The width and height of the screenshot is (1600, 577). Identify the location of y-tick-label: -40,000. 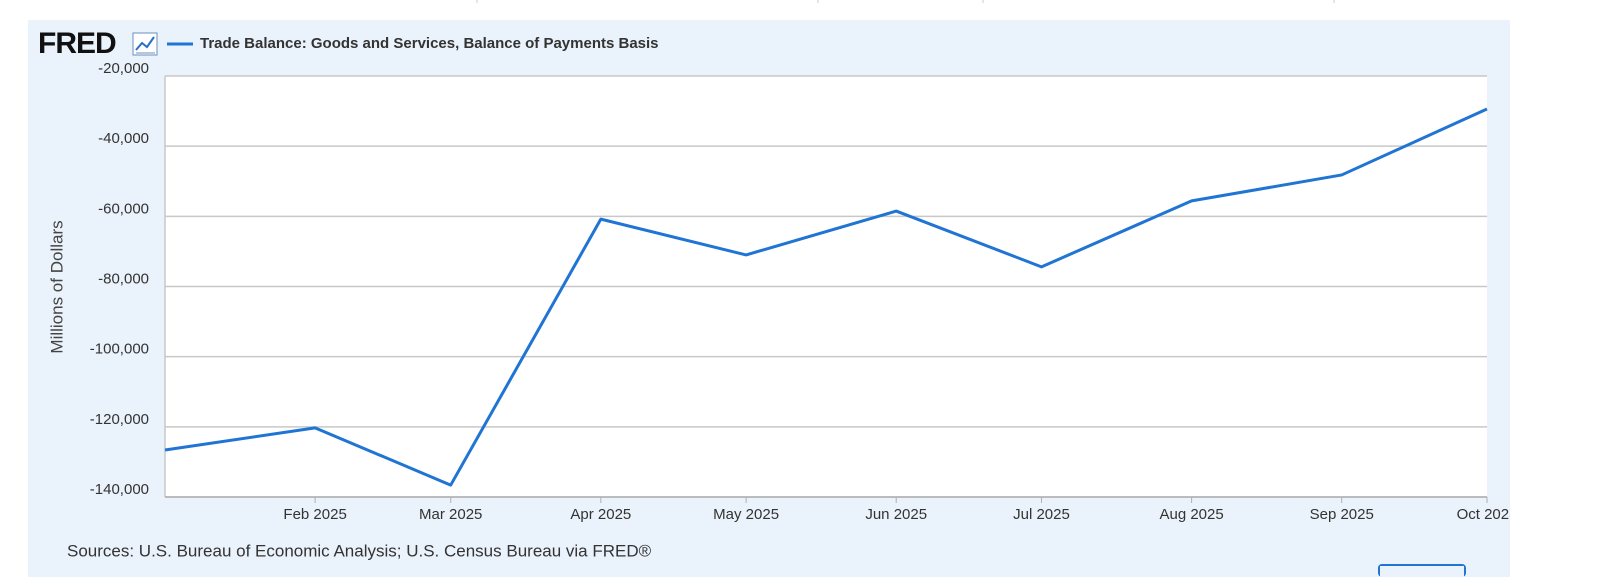
(123, 138).